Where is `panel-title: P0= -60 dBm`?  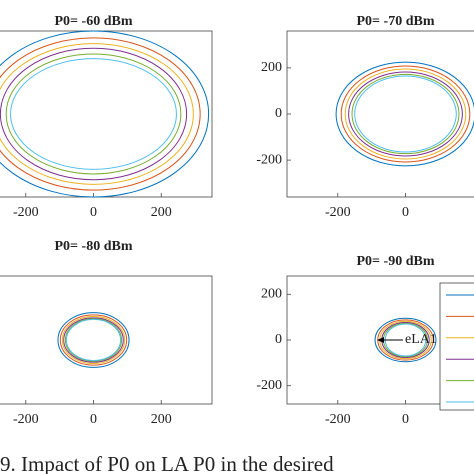 panel-title: P0= -60 dBm is located at coordinates (94, 21).